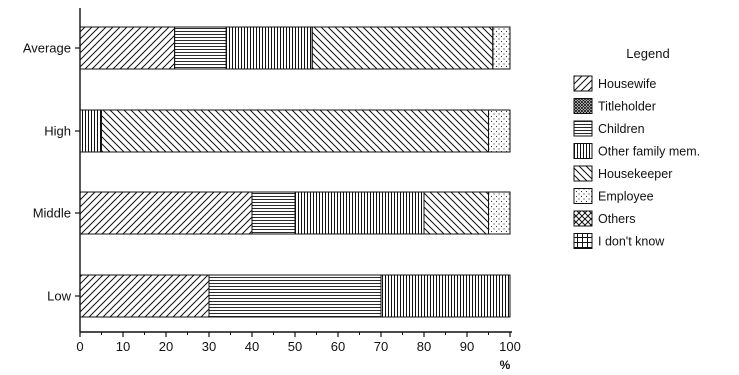 This screenshot has height=375, width=739. What do you see at coordinates (338, 346) in the screenshot?
I see `x-tick-label: 60` at bounding box center [338, 346].